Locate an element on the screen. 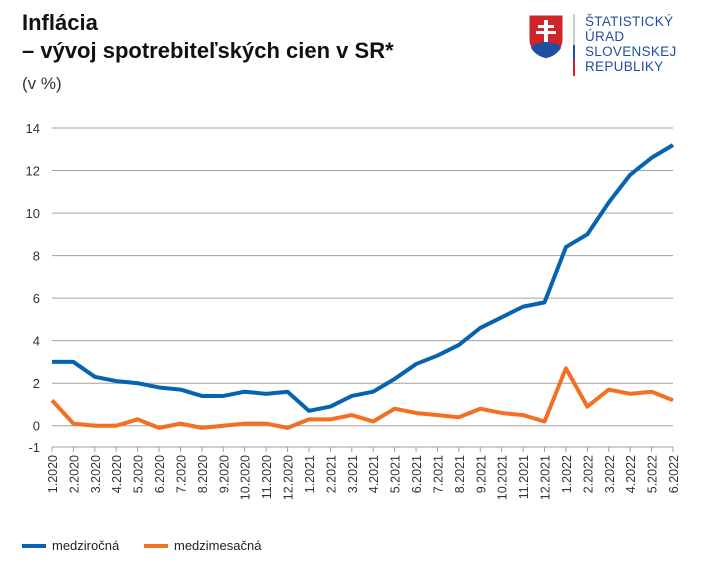  x-tick-label: 11.2021 is located at coordinates (524, 477).